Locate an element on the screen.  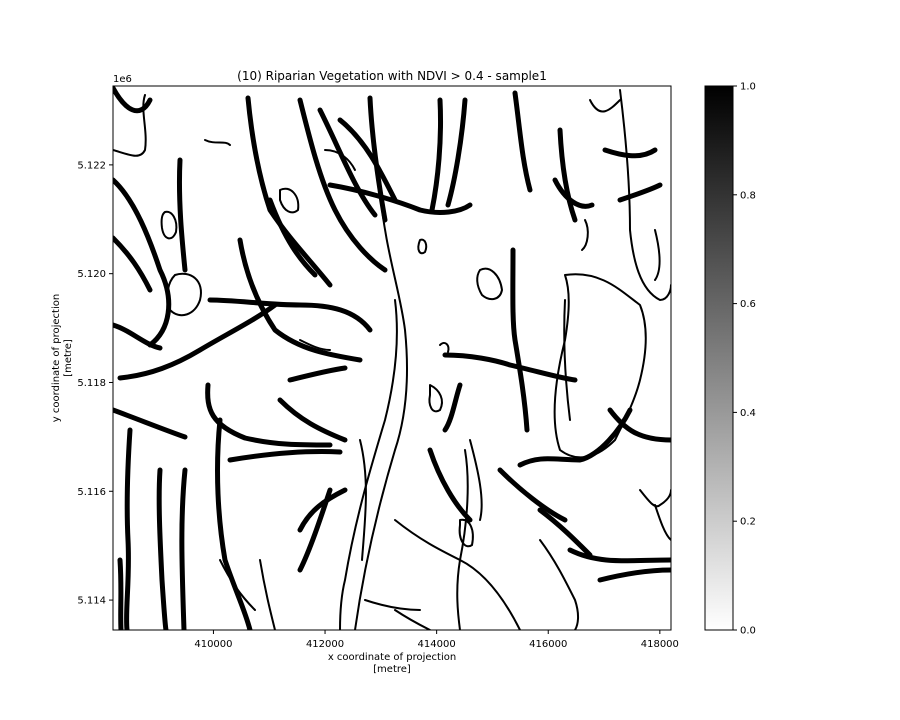
colorbar-tick-label: 0.6 is located at coordinates (748, 304).